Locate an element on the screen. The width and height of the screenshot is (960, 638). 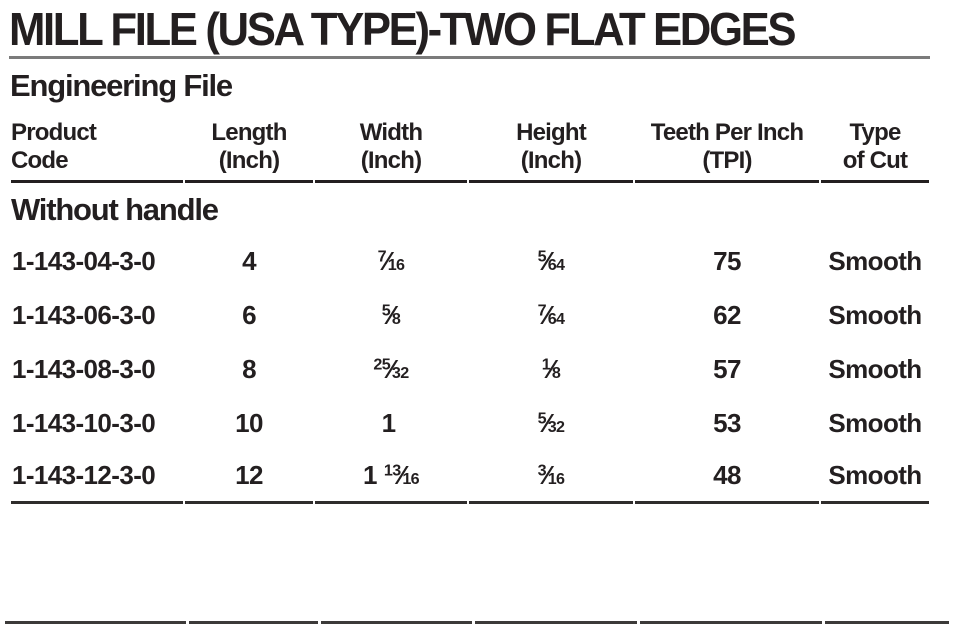
fraction-numerator: 13 is located at coordinates (392, 470).